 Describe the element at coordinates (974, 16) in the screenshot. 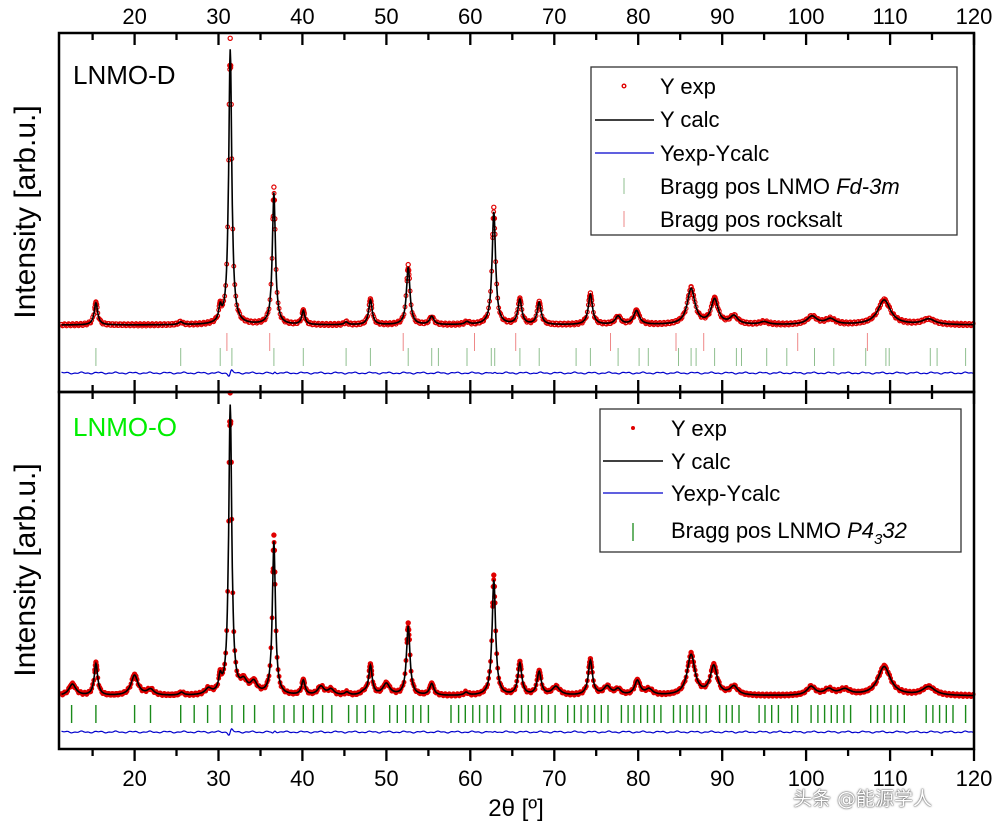

I see `top-tick-label: 120` at that location.